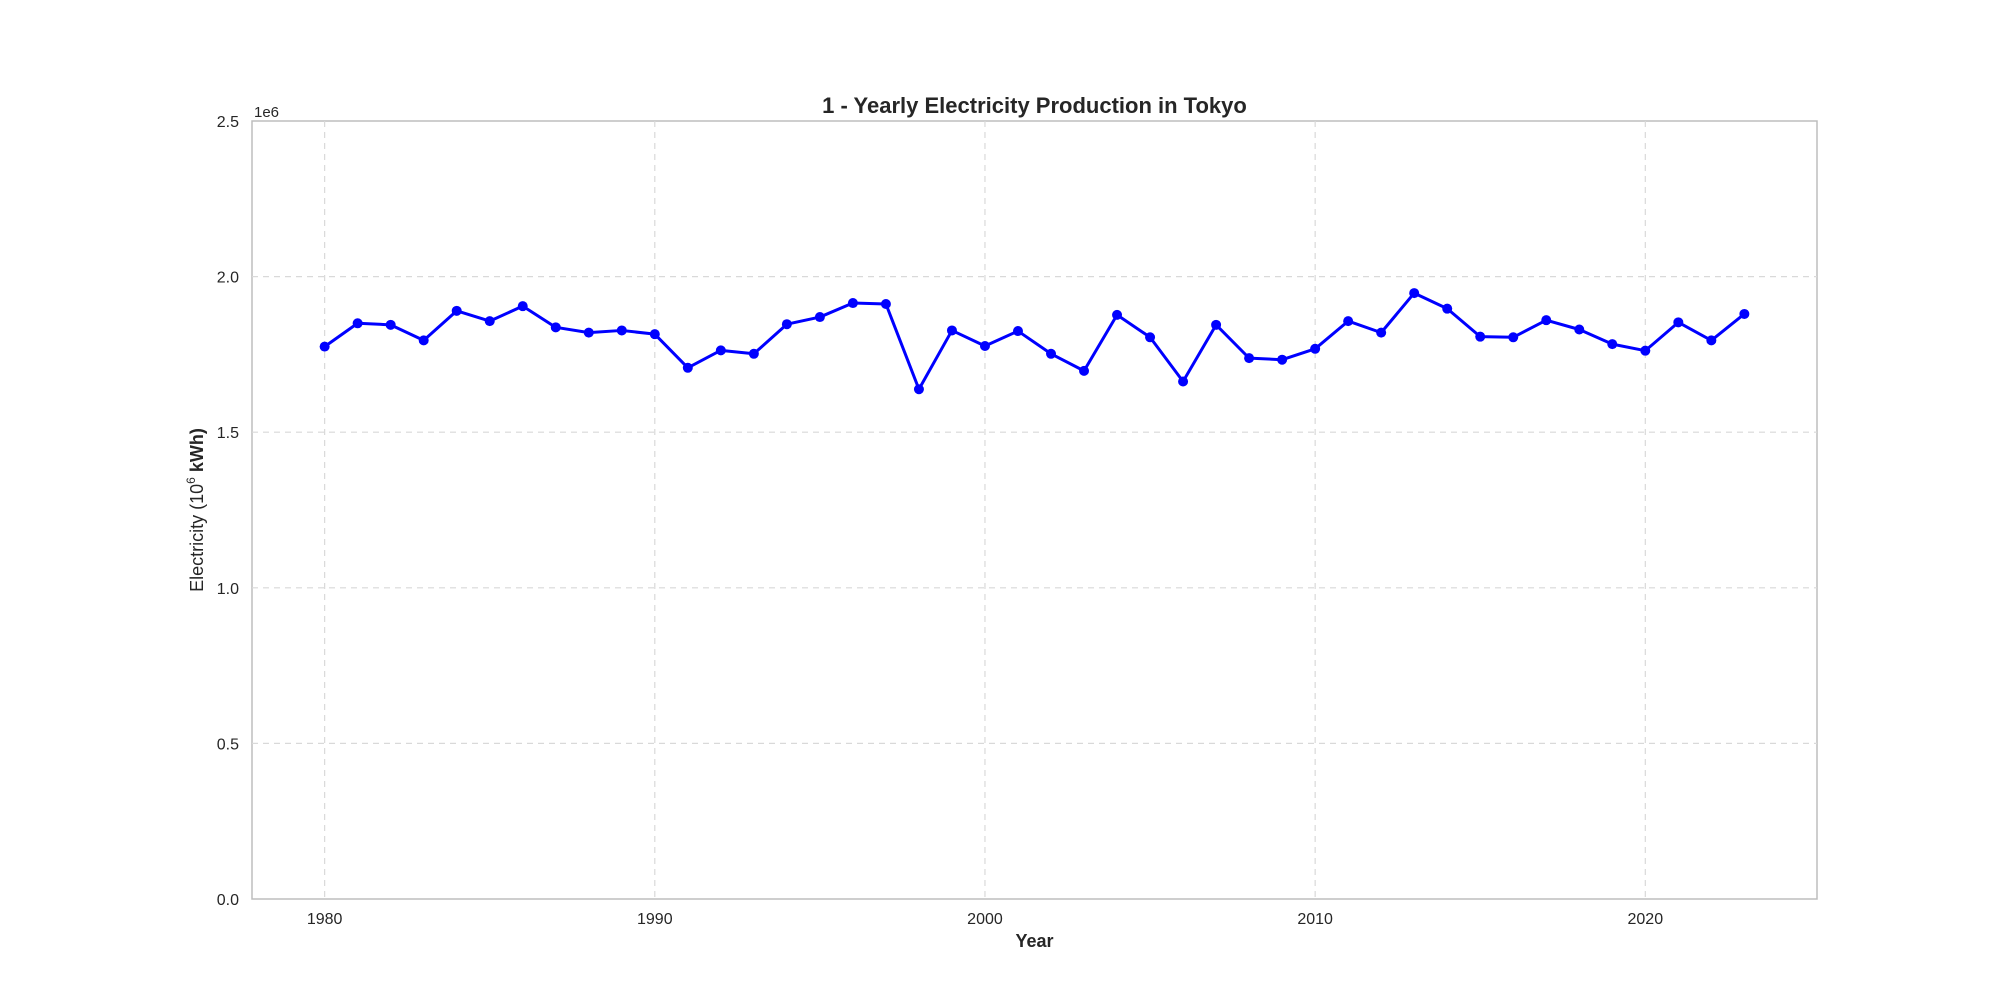 The image size is (2000, 1000). I want to click on x-tick-label: 2000, so click(985, 919).